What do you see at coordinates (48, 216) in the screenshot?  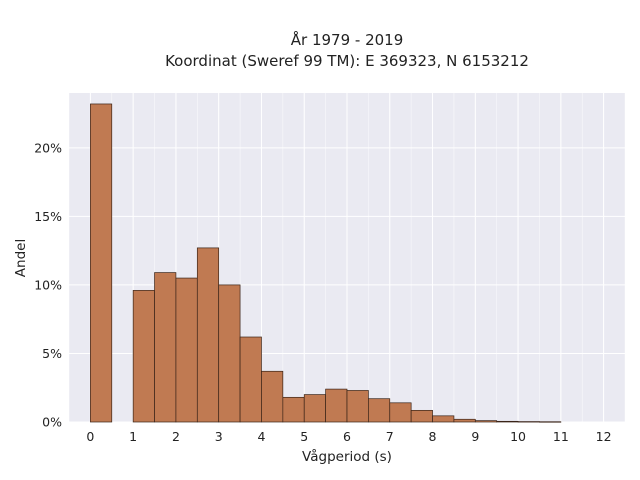 I see `y-tick-label: 15%` at bounding box center [48, 216].